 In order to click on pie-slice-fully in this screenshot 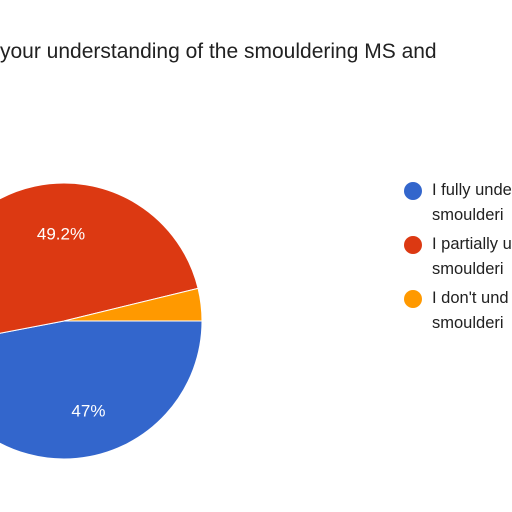, I will do `click(101, 390)`.